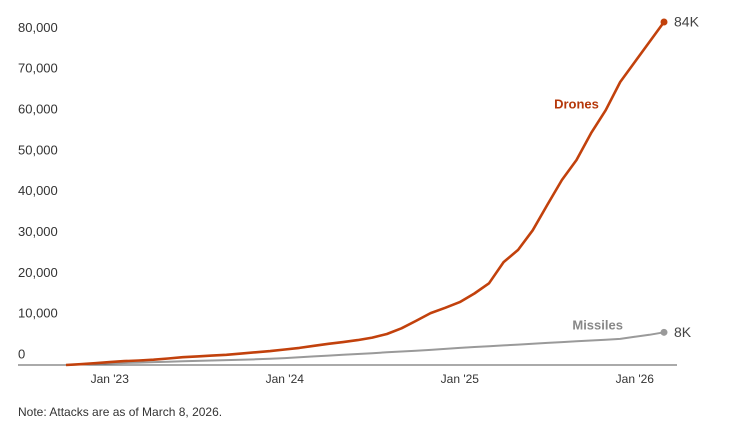  Describe the element at coordinates (365, 348) in the screenshot. I see `series-line` at that location.